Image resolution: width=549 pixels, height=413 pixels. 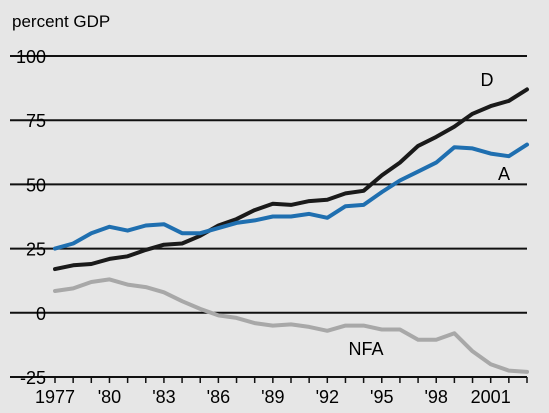 I want to click on x-tick-marks, so click(x=291, y=380).